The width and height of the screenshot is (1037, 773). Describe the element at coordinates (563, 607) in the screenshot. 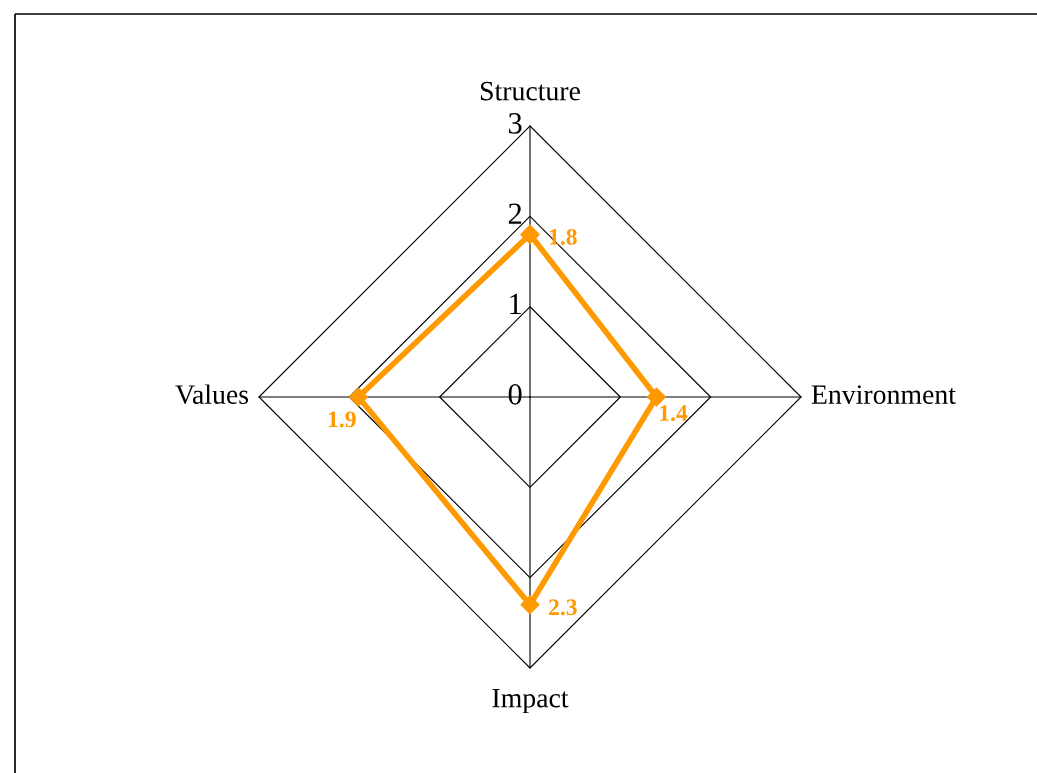

I see `data-label: 2.3` at that location.